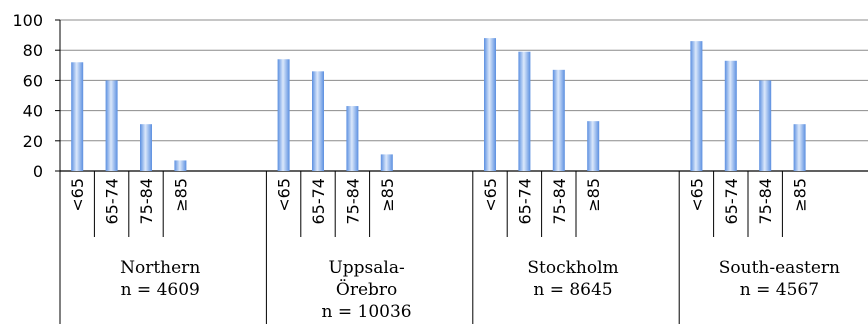  Describe the element at coordinates (367, 312) in the screenshot. I see `group-n-label: n = 10036` at that location.